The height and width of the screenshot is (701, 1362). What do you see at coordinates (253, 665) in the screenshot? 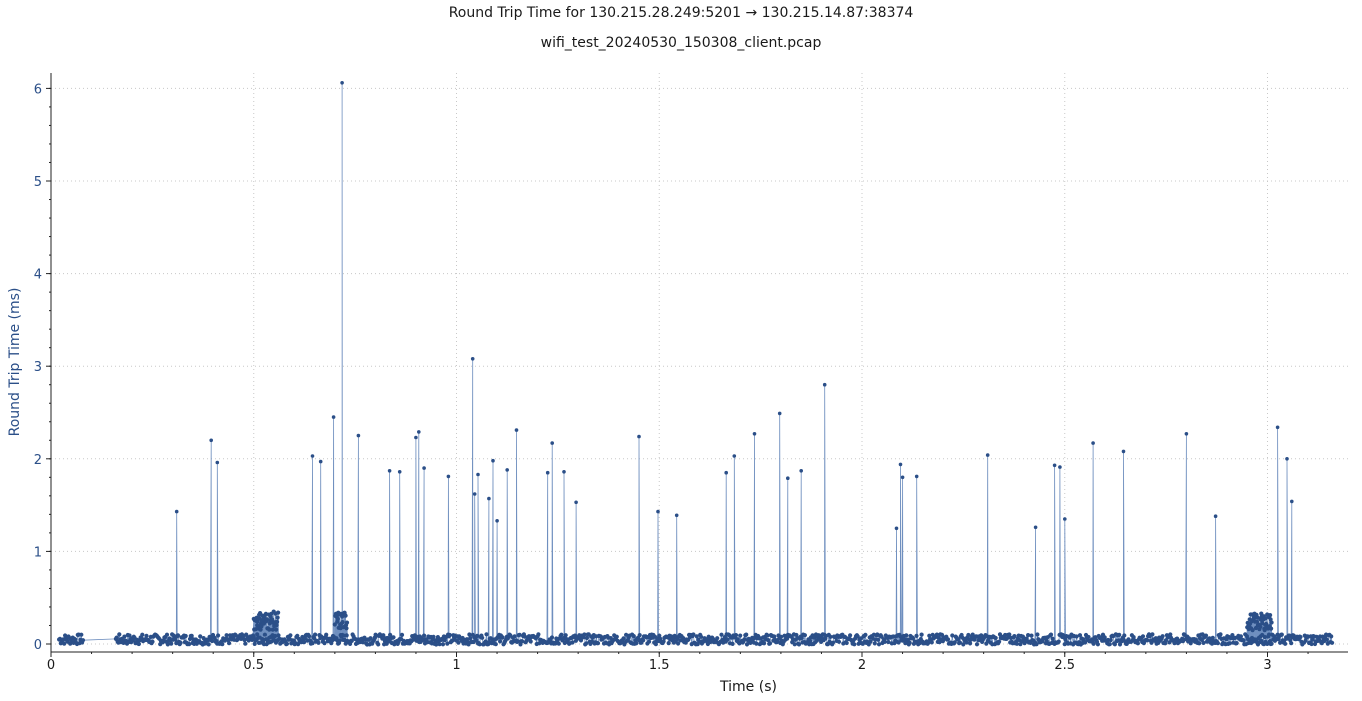
I see `x-tick-label: 0.5` at bounding box center [253, 665].